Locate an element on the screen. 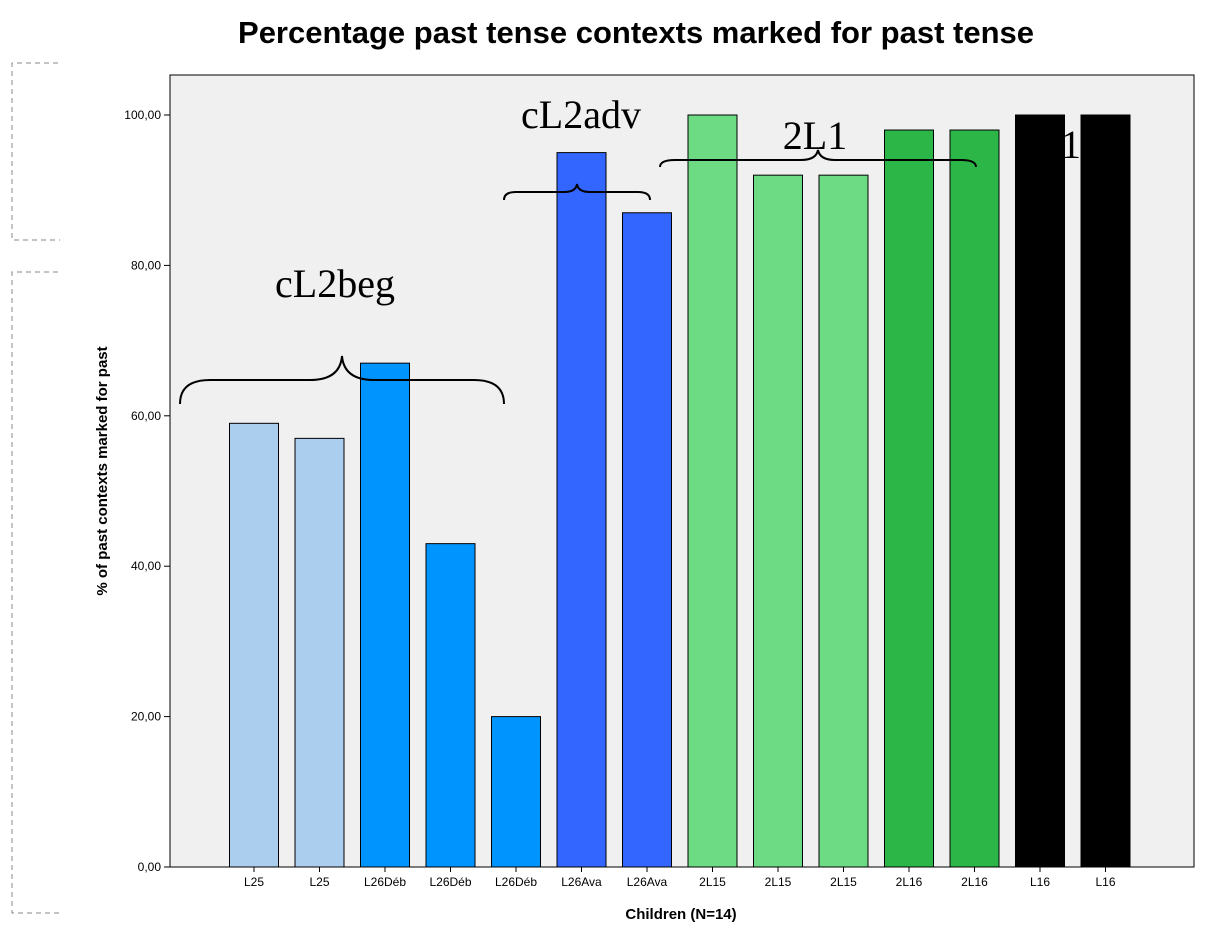 Image resolution: width=1211 pixels, height=927 pixels. group-label-2l1: 2L1 is located at coordinates (815, 135).